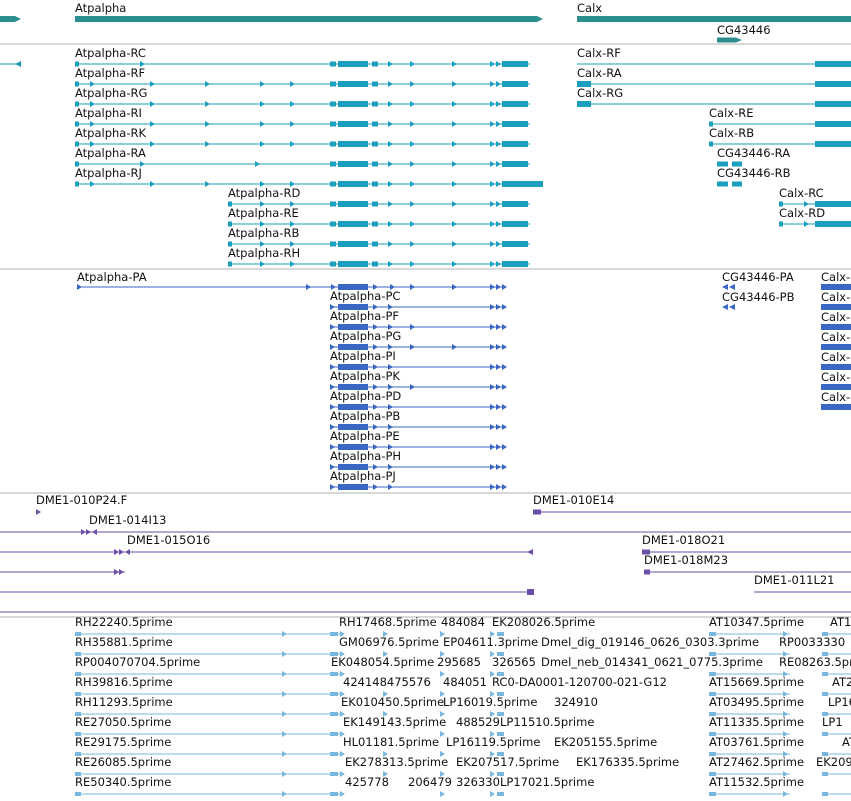 The height and width of the screenshot is (801, 851). What do you see at coordinates (490, 702) in the screenshot?
I see `est-label: LP16019.5prime` at bounding box center [490, 702].